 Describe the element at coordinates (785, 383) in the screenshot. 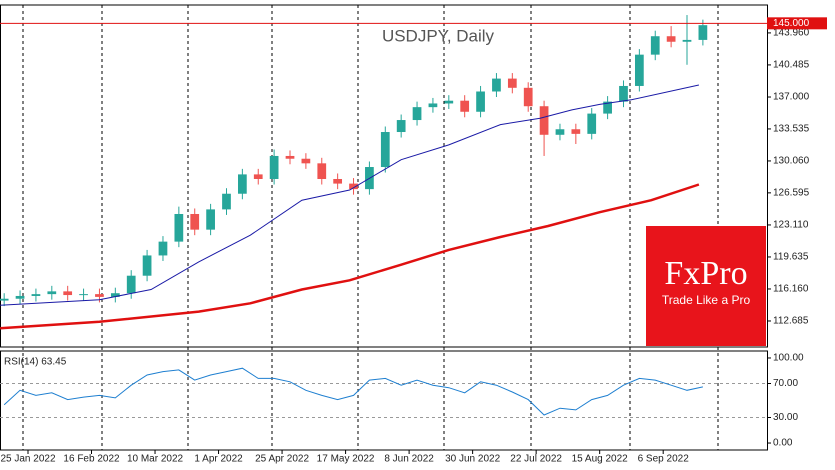

I see `rsi-y-tick-label: 70.00` at that location.